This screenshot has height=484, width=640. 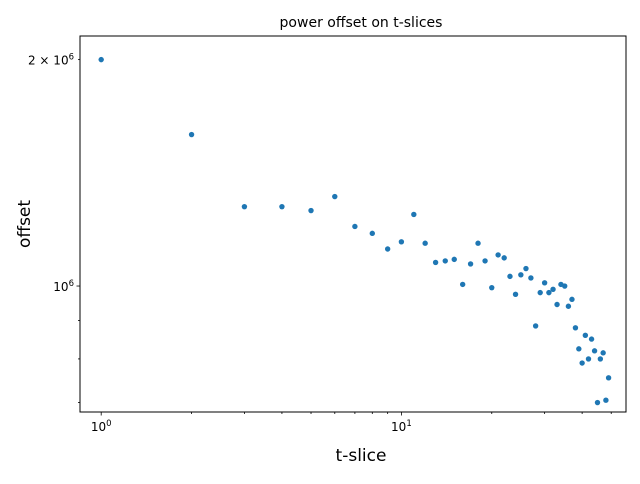 I want to click on y-axis-label: offset, so click(x=25, y=224).